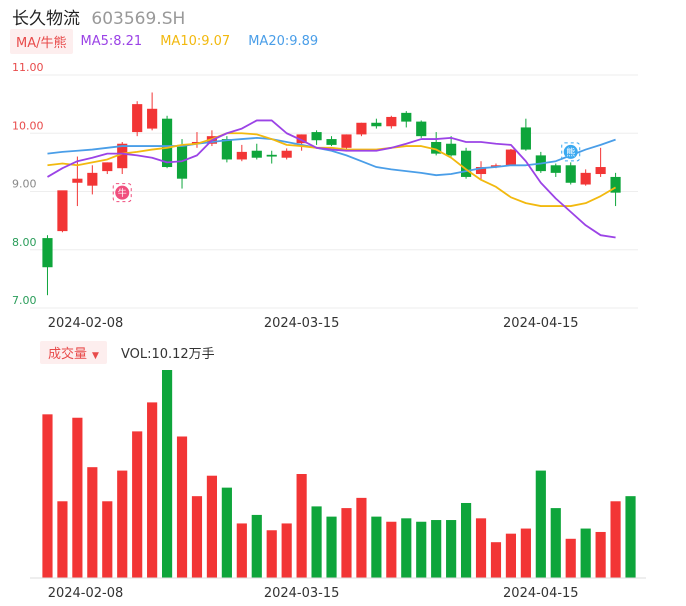 This screenshot has height=606, width=686. I want to click on dropdown-arrow-icon: ▼, so click(95, 355).